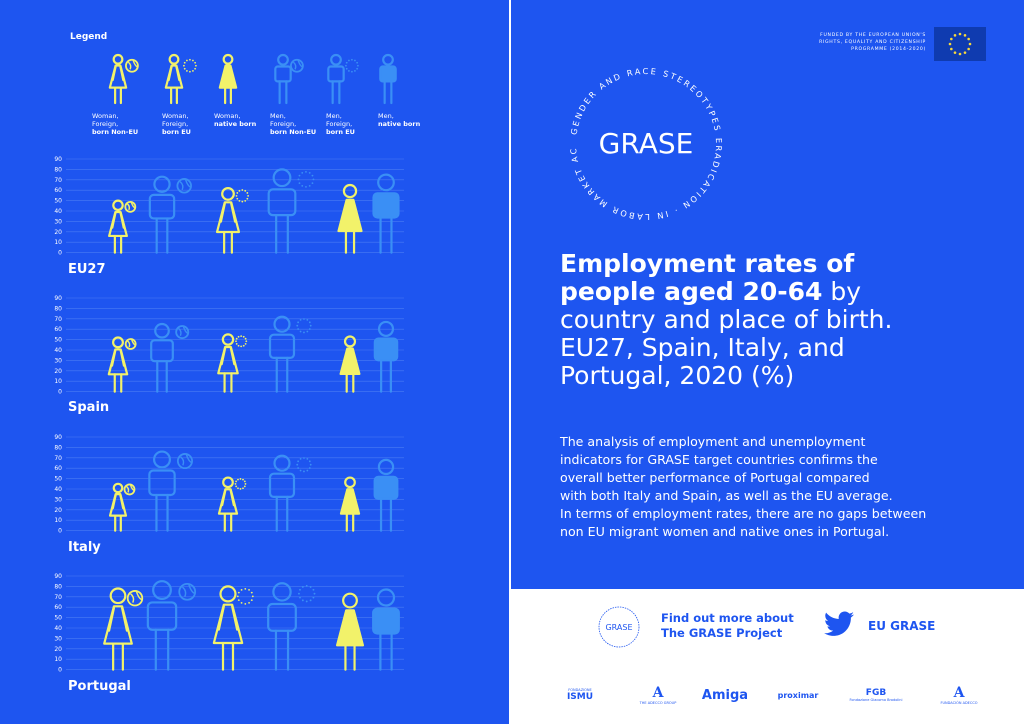  Describe the element at coordinates (646, 143) in the screenshot. I see `logo-wordmark: GRASE` at that location.